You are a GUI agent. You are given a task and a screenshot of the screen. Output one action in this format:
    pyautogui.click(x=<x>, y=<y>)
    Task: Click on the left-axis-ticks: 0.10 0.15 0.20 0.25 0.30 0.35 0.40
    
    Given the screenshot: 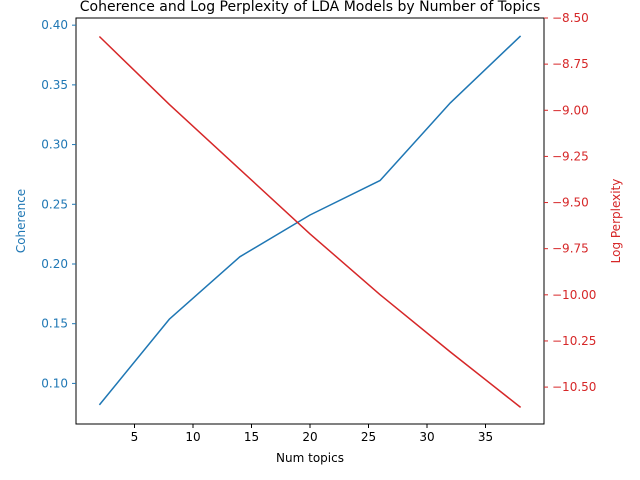 What is the action you would take?
    pyautogui.click(x=58, y=204)
    